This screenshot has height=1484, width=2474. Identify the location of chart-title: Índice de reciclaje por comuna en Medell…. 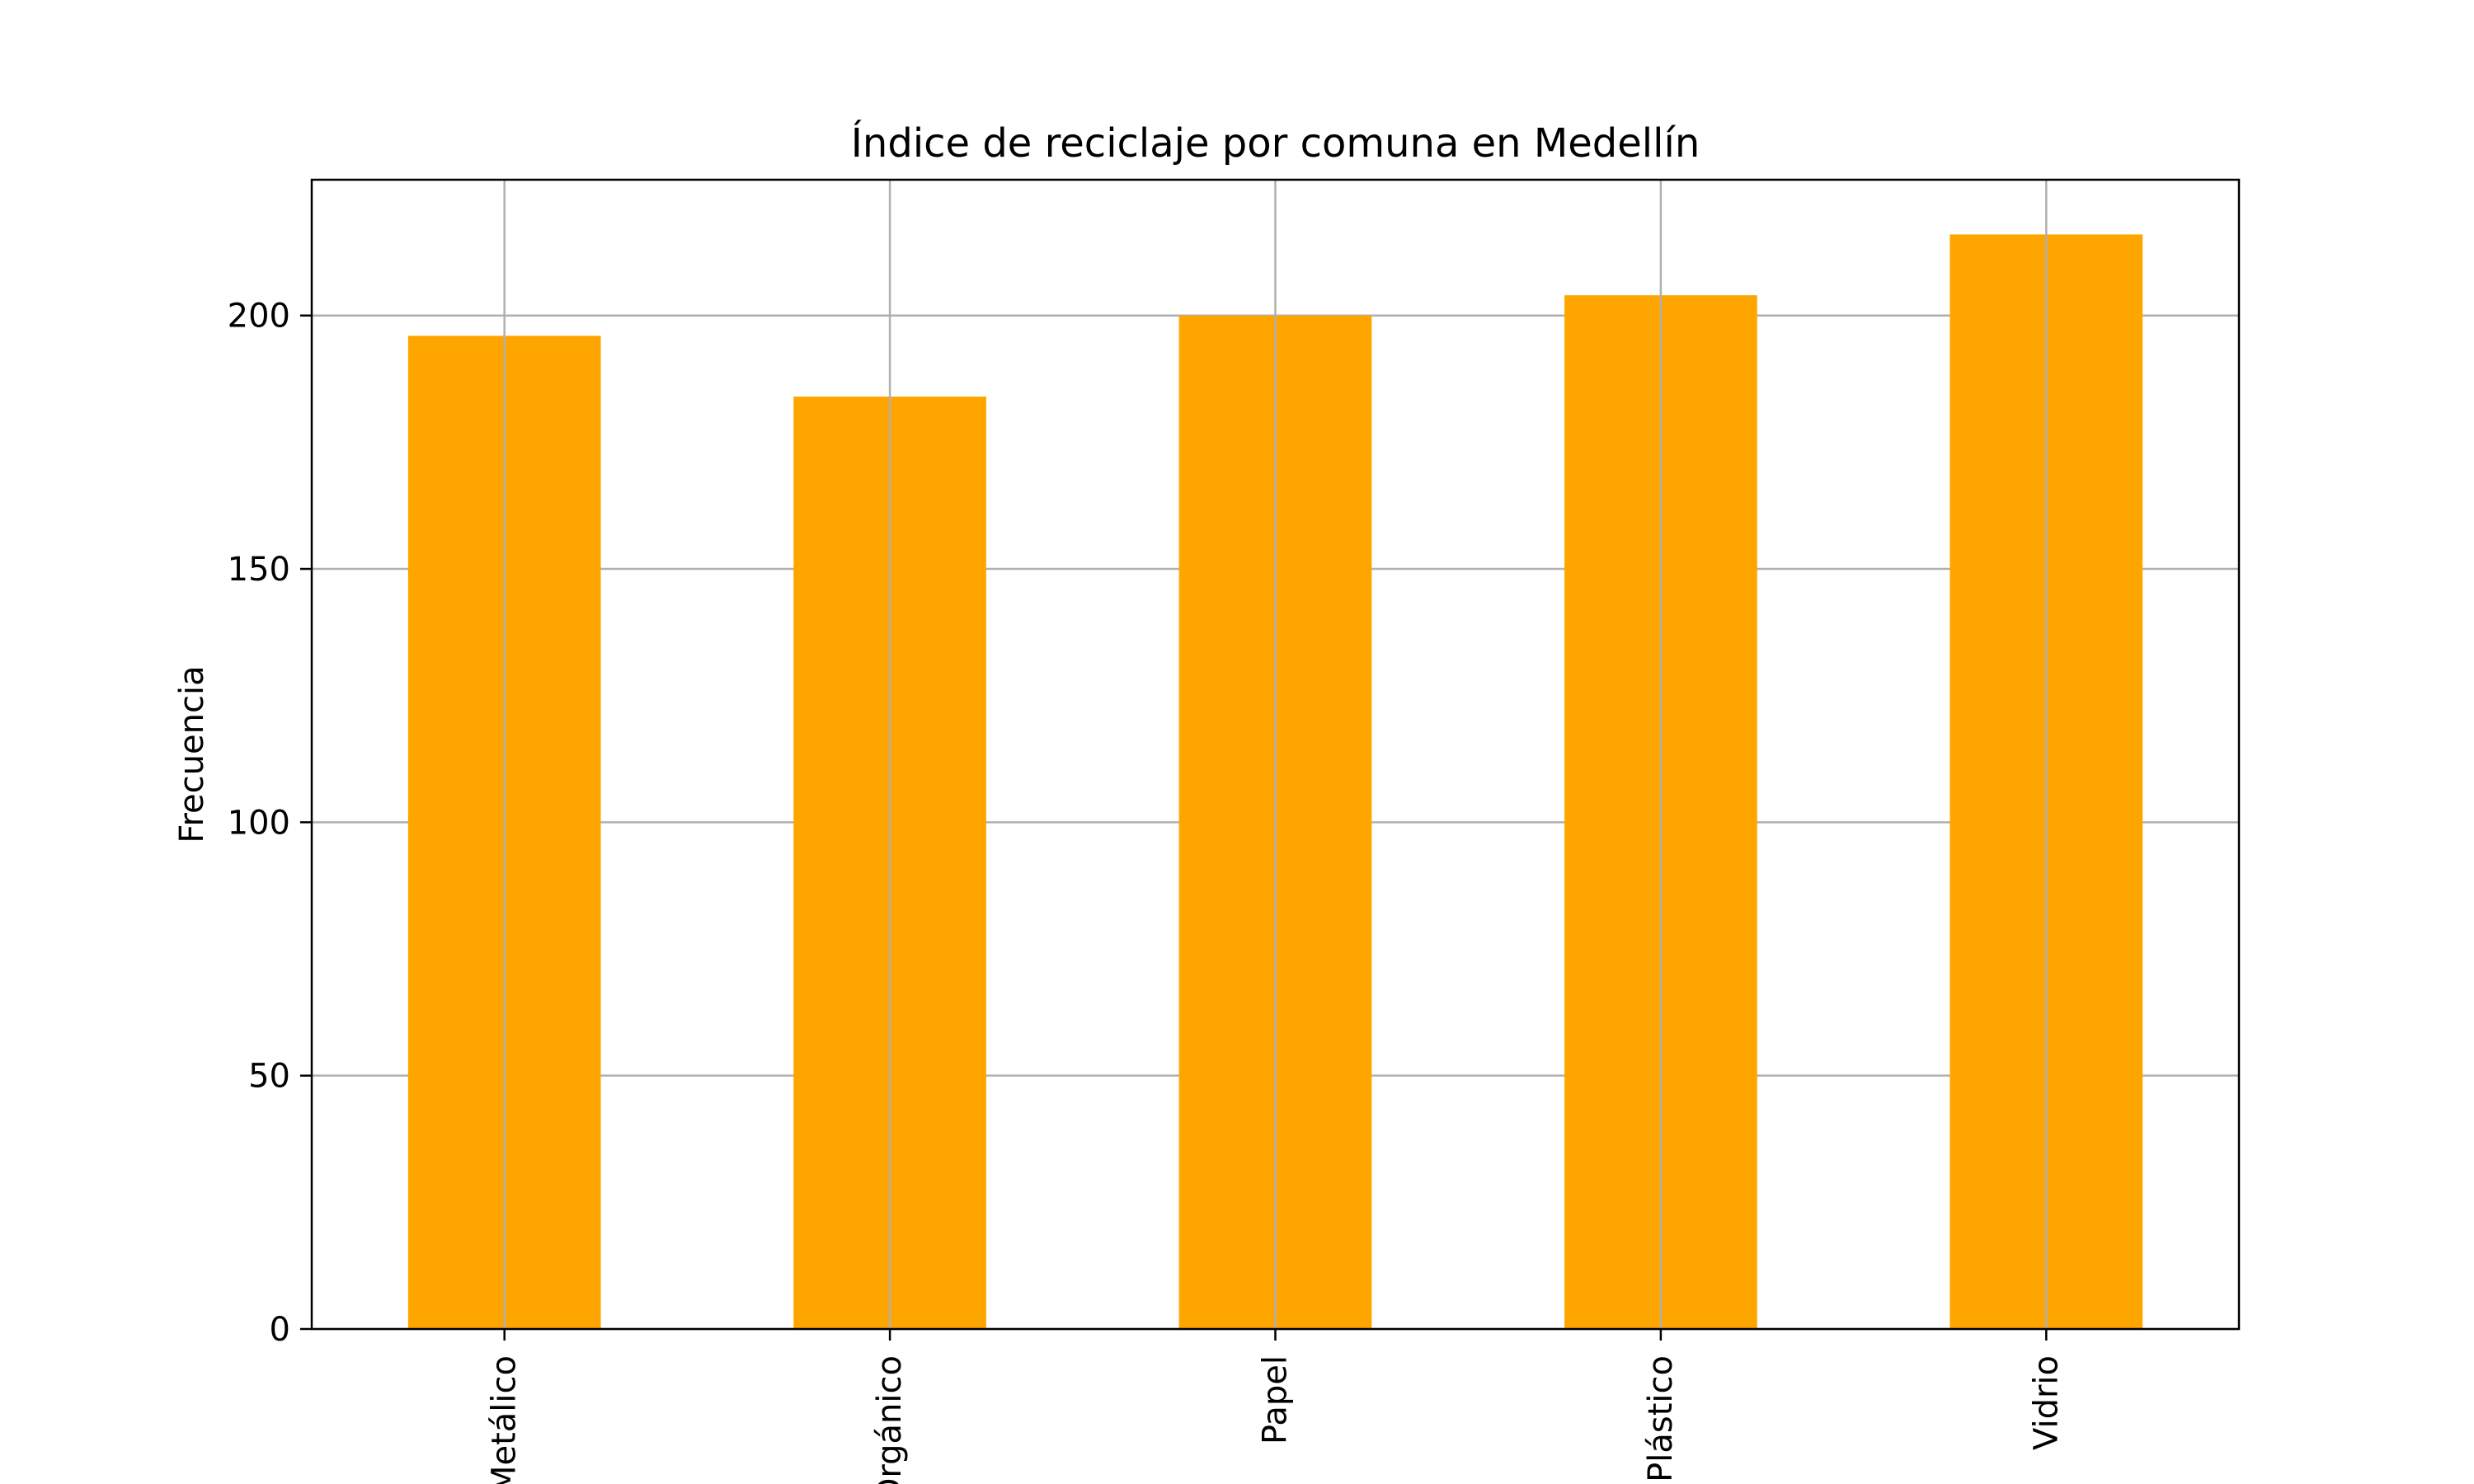
(1275, 143).